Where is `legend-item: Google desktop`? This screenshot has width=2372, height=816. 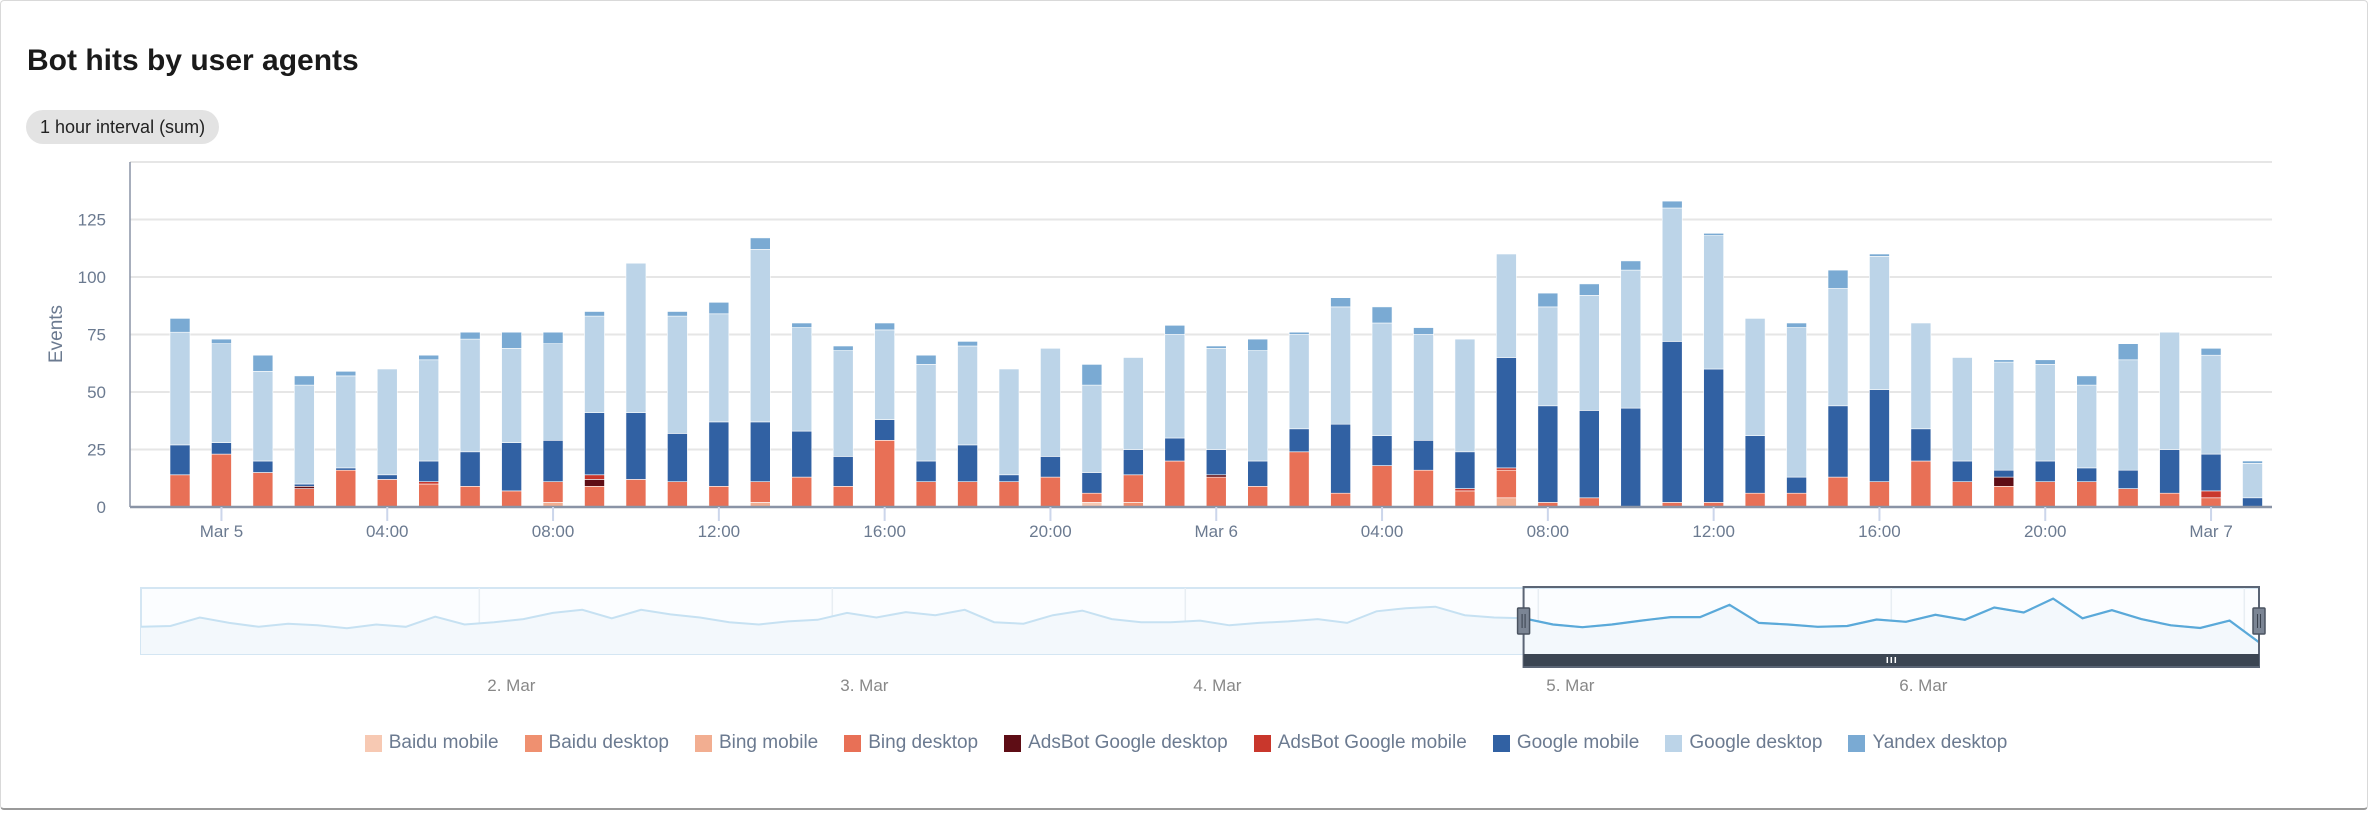 legend-item: Google desktop is located at coordinates (1743, 743).